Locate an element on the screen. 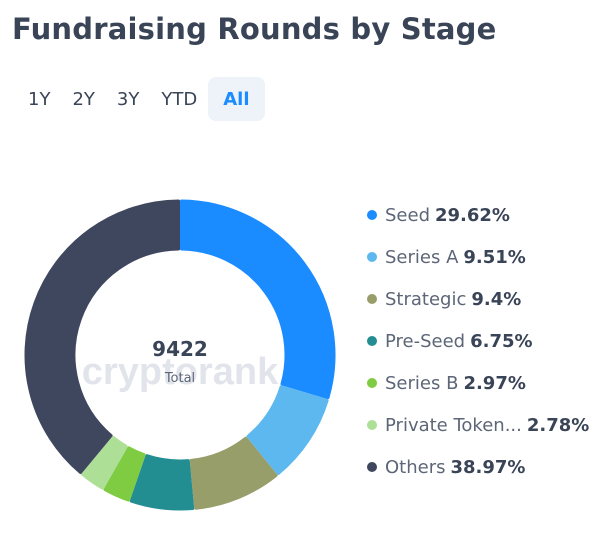 The image size is (593, 555). legend-item-pre-seed: Pre-Seed 6.75% is located at coordinates (478, 341).